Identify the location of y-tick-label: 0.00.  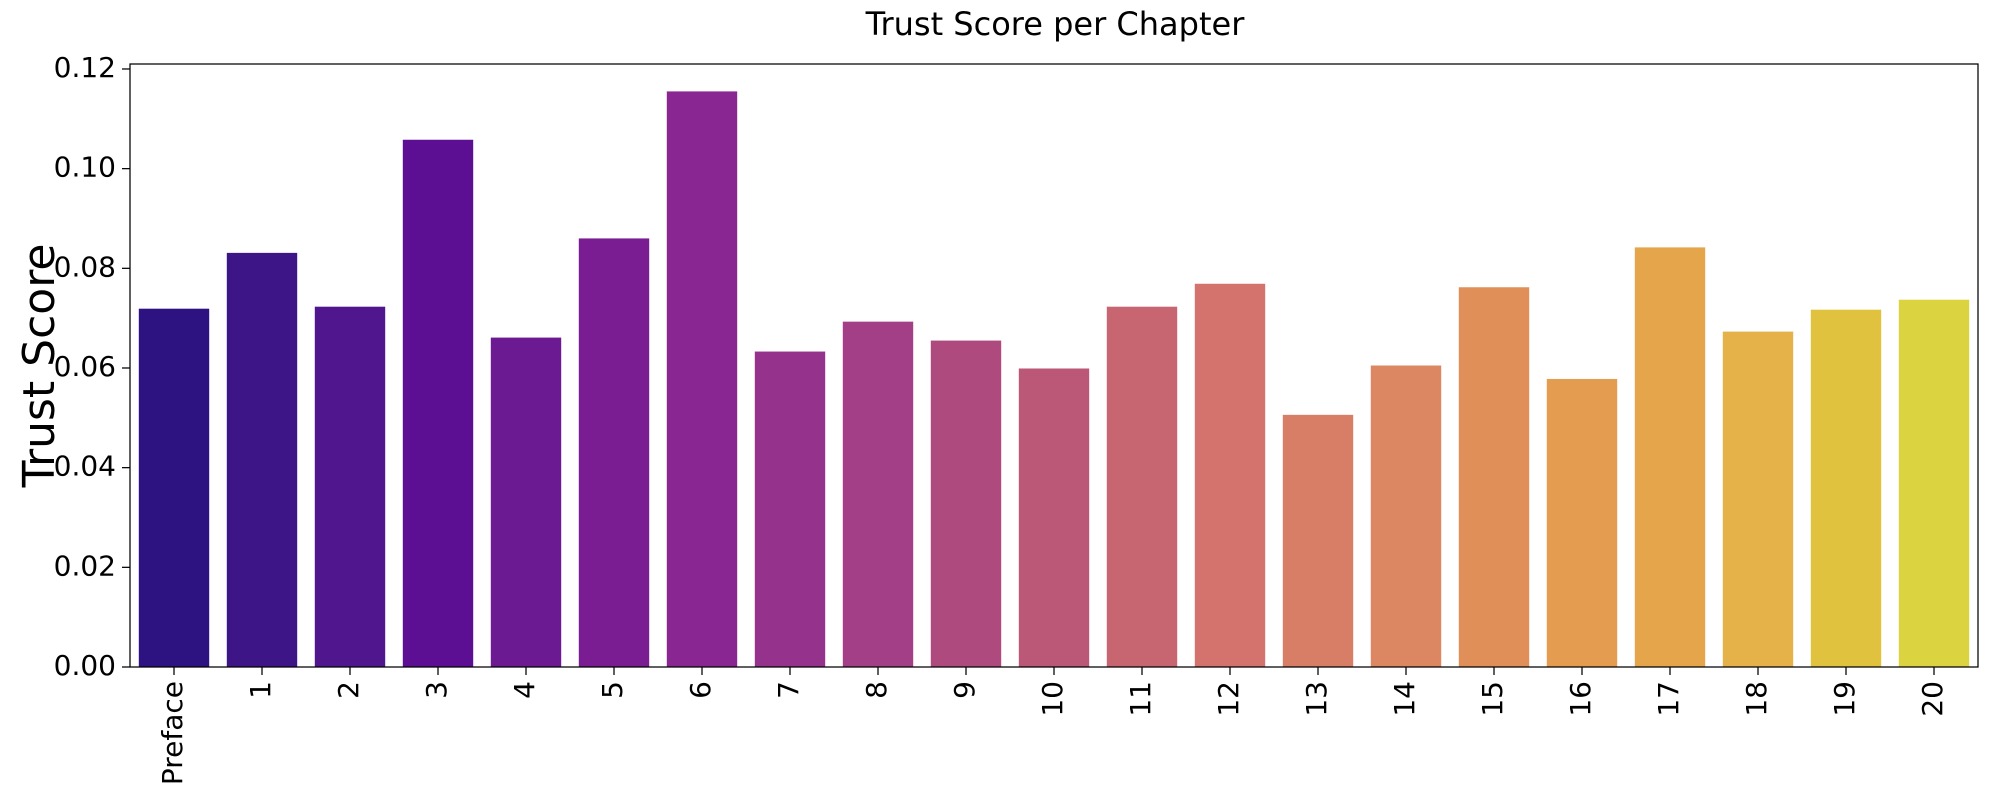
(85, 665).